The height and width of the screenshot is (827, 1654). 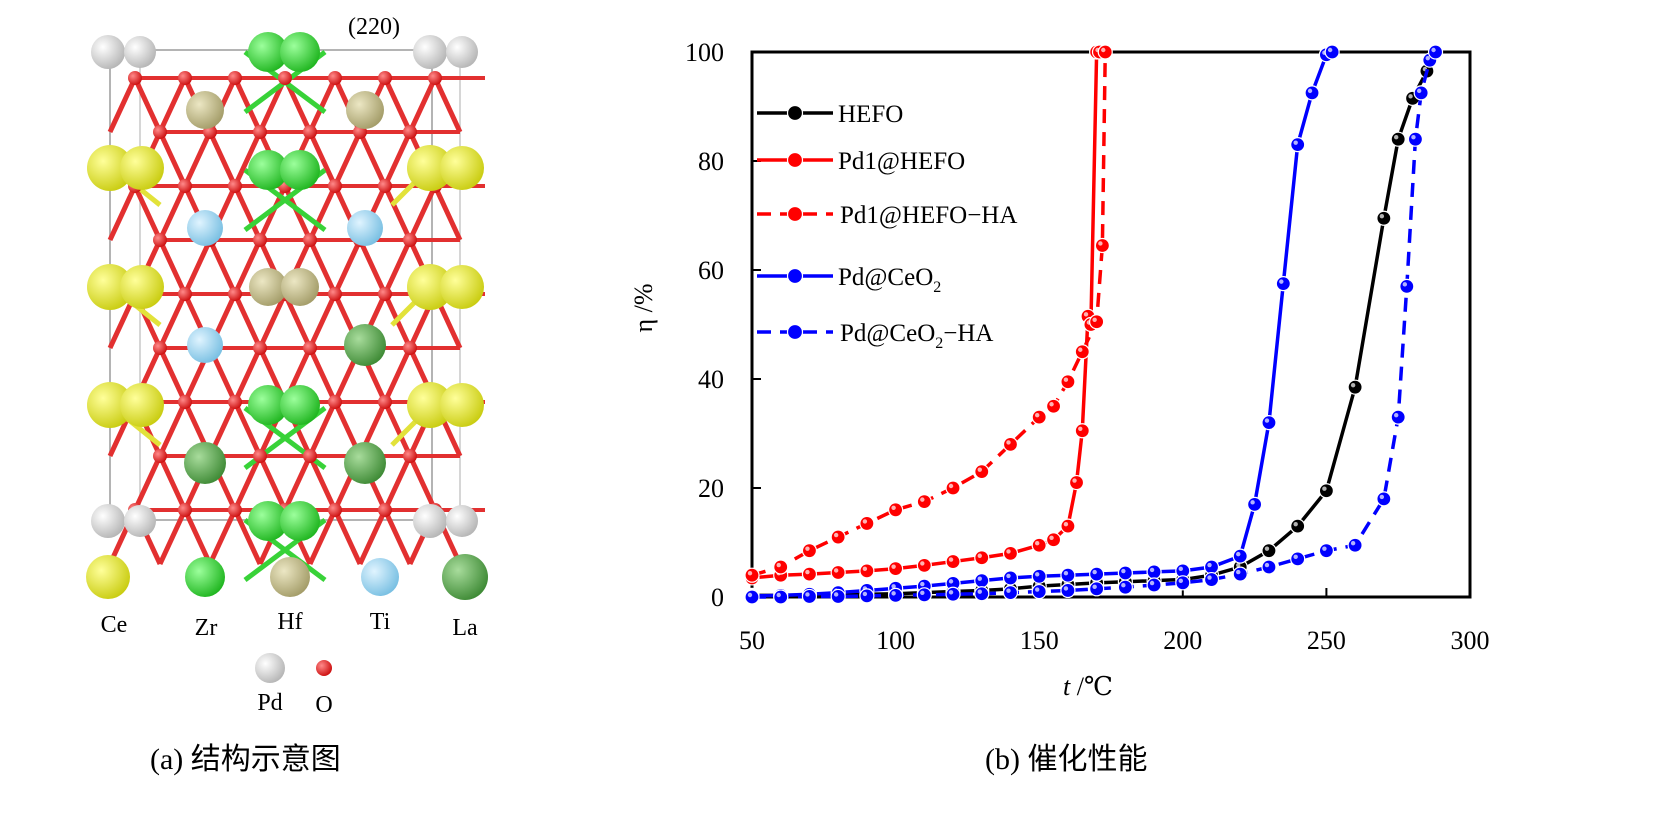 I want to click on legend-label: Pd1@HEFO, so click(x=901, y=161).